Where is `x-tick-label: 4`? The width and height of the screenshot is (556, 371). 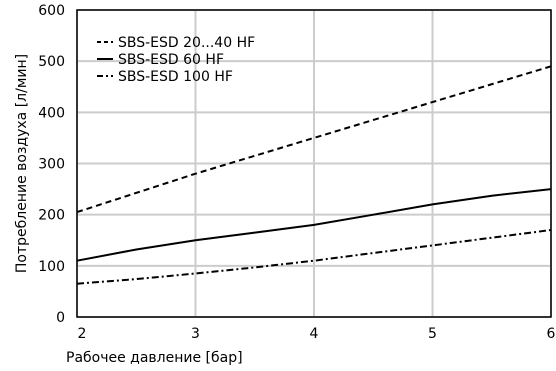 x-tick-label: 4 is located at coordinates (314, 334).